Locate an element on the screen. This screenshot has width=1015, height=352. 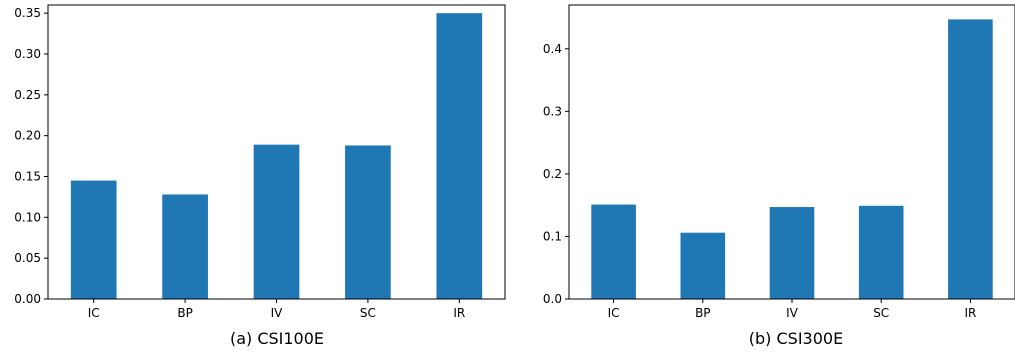
y-tick-label: 0.0 is located at coordinates (552, 299).